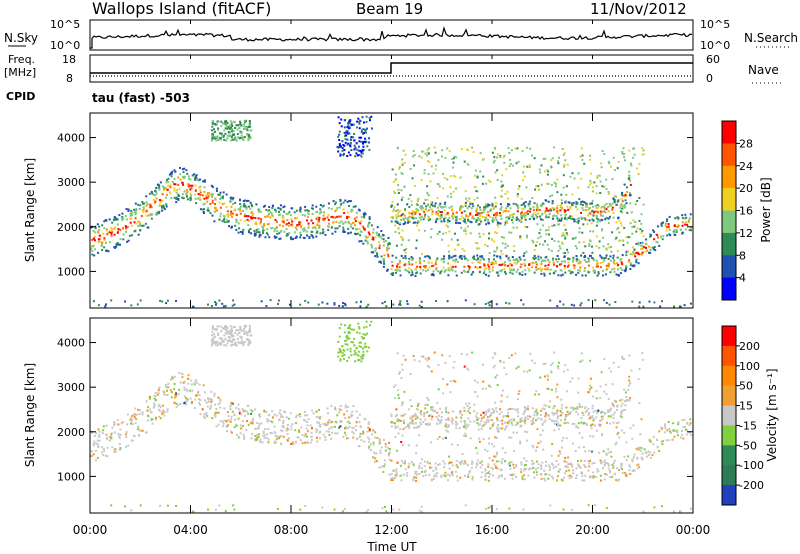  What do you see at coordinates (485, 479) in the screenshot?
I see `velocity-cell-1900` at bounding box center [485, 479].